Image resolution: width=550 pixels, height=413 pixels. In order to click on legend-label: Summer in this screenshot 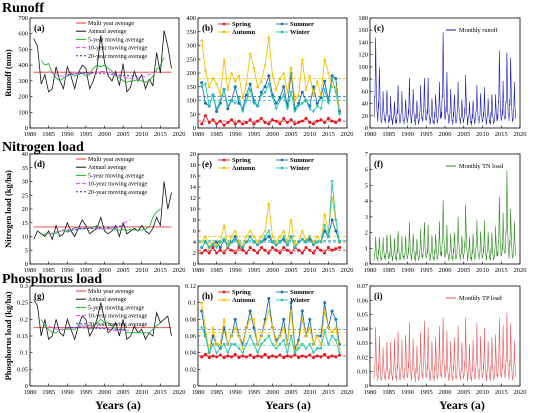, I will do `click(302, 160)`.